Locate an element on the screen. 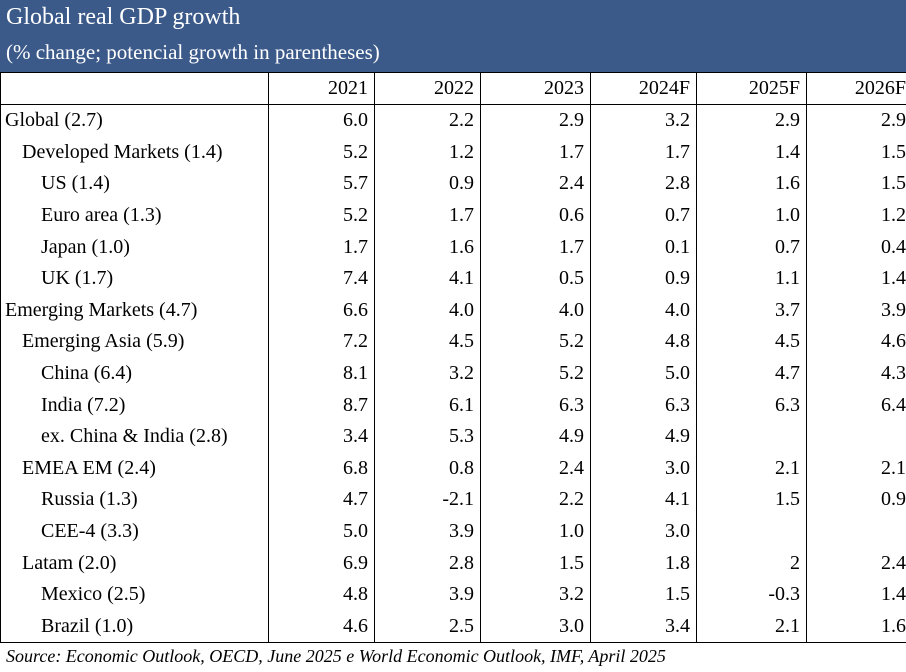 The width and height of the screenshot is (906, 672). value-cell: 4.9 is located at coordinates (535, 436).